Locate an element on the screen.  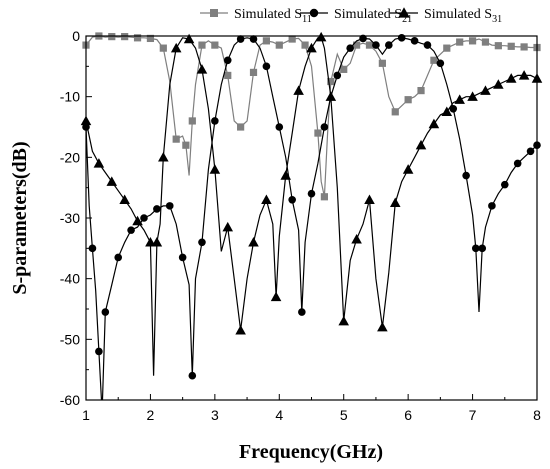
x-tick-label: 2 is located at coordinates (151, 415).